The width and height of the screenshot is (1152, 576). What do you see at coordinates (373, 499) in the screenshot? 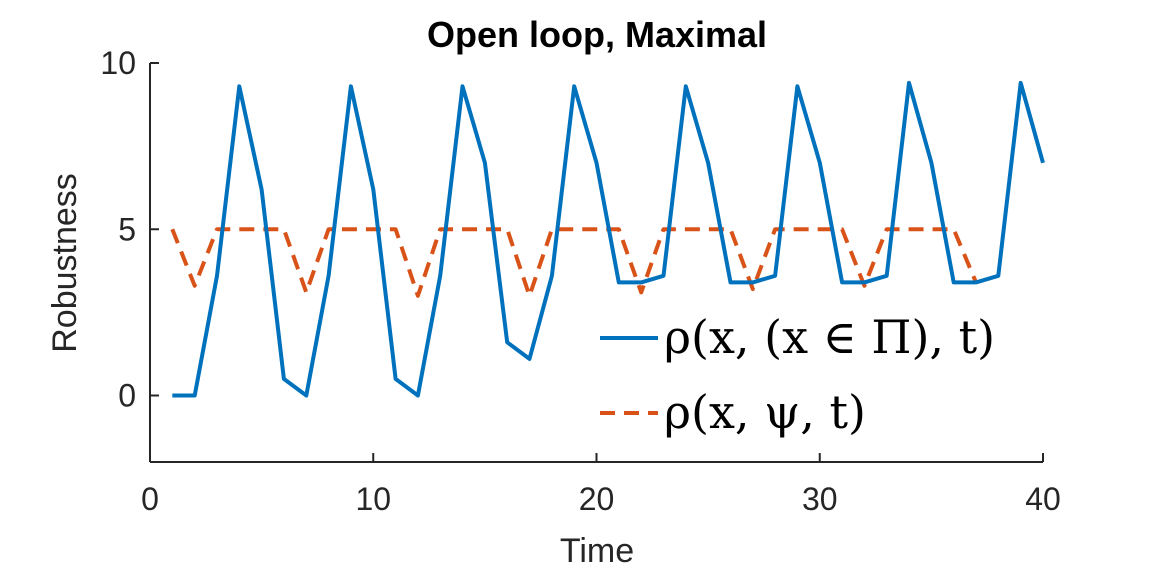
I see `x-tick-label: 10` at bounding box center [373, 499].